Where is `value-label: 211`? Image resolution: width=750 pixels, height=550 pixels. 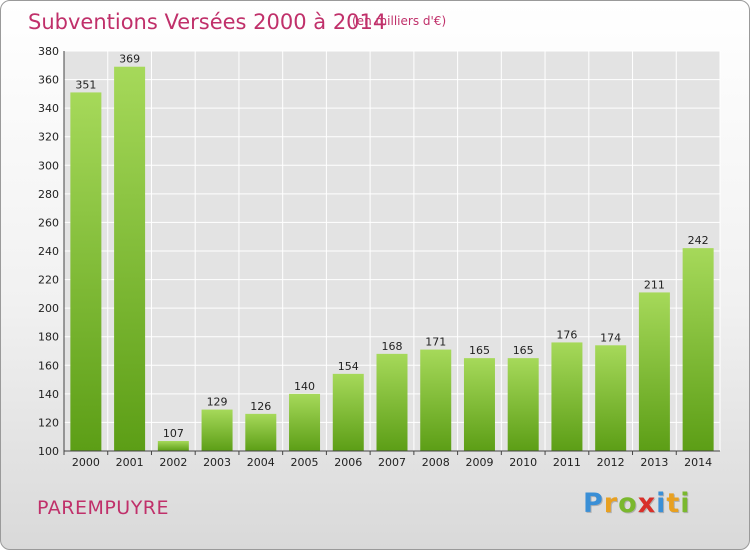 value-label: 211 is located at coordinates (654, 284).